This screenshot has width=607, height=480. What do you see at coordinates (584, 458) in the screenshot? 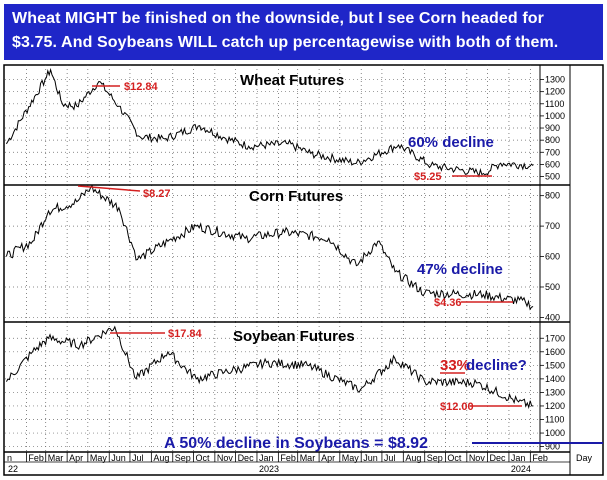
I see `day-unit-label: Day` at bounding box center [584, 458].